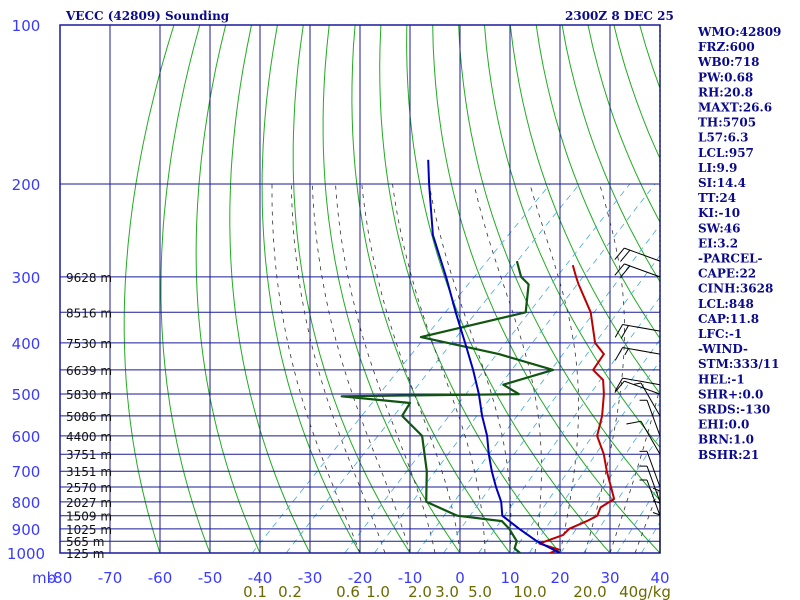  What do you see at coordinates (726, 47) in the screenshot?
I see `stat-line: FRZ:600` at bounding box center [726, 47].